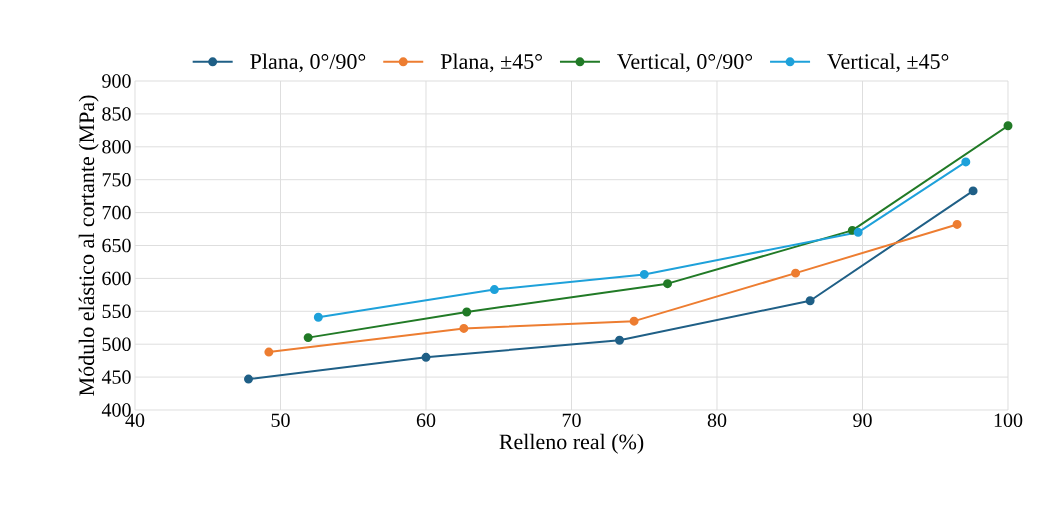 This screenshot has width=1041, height=507. Describe the element at coordinates (571, 420) in the screenshot. I see `x-tick-label: 70` at that location.